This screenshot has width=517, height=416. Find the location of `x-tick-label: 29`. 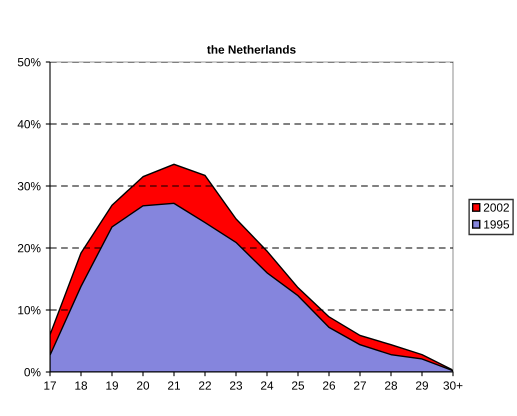

x-tick-label: 29 is located at coordinates (422, 385).